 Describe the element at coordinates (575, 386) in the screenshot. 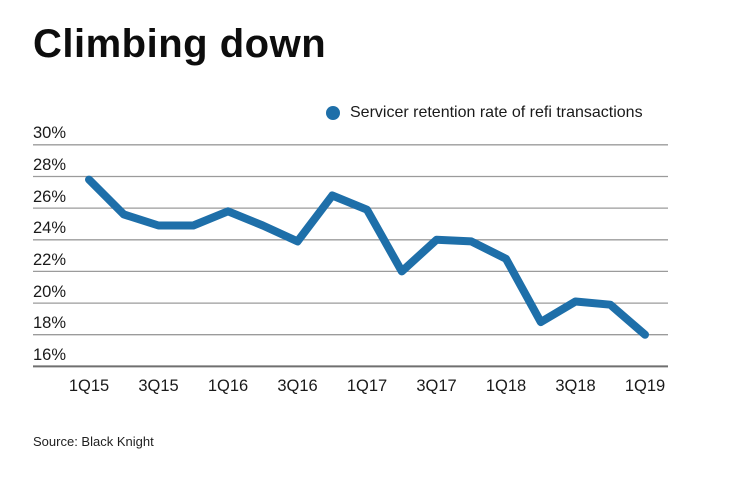

I see `x-tick-label: 3Q18` at that location.